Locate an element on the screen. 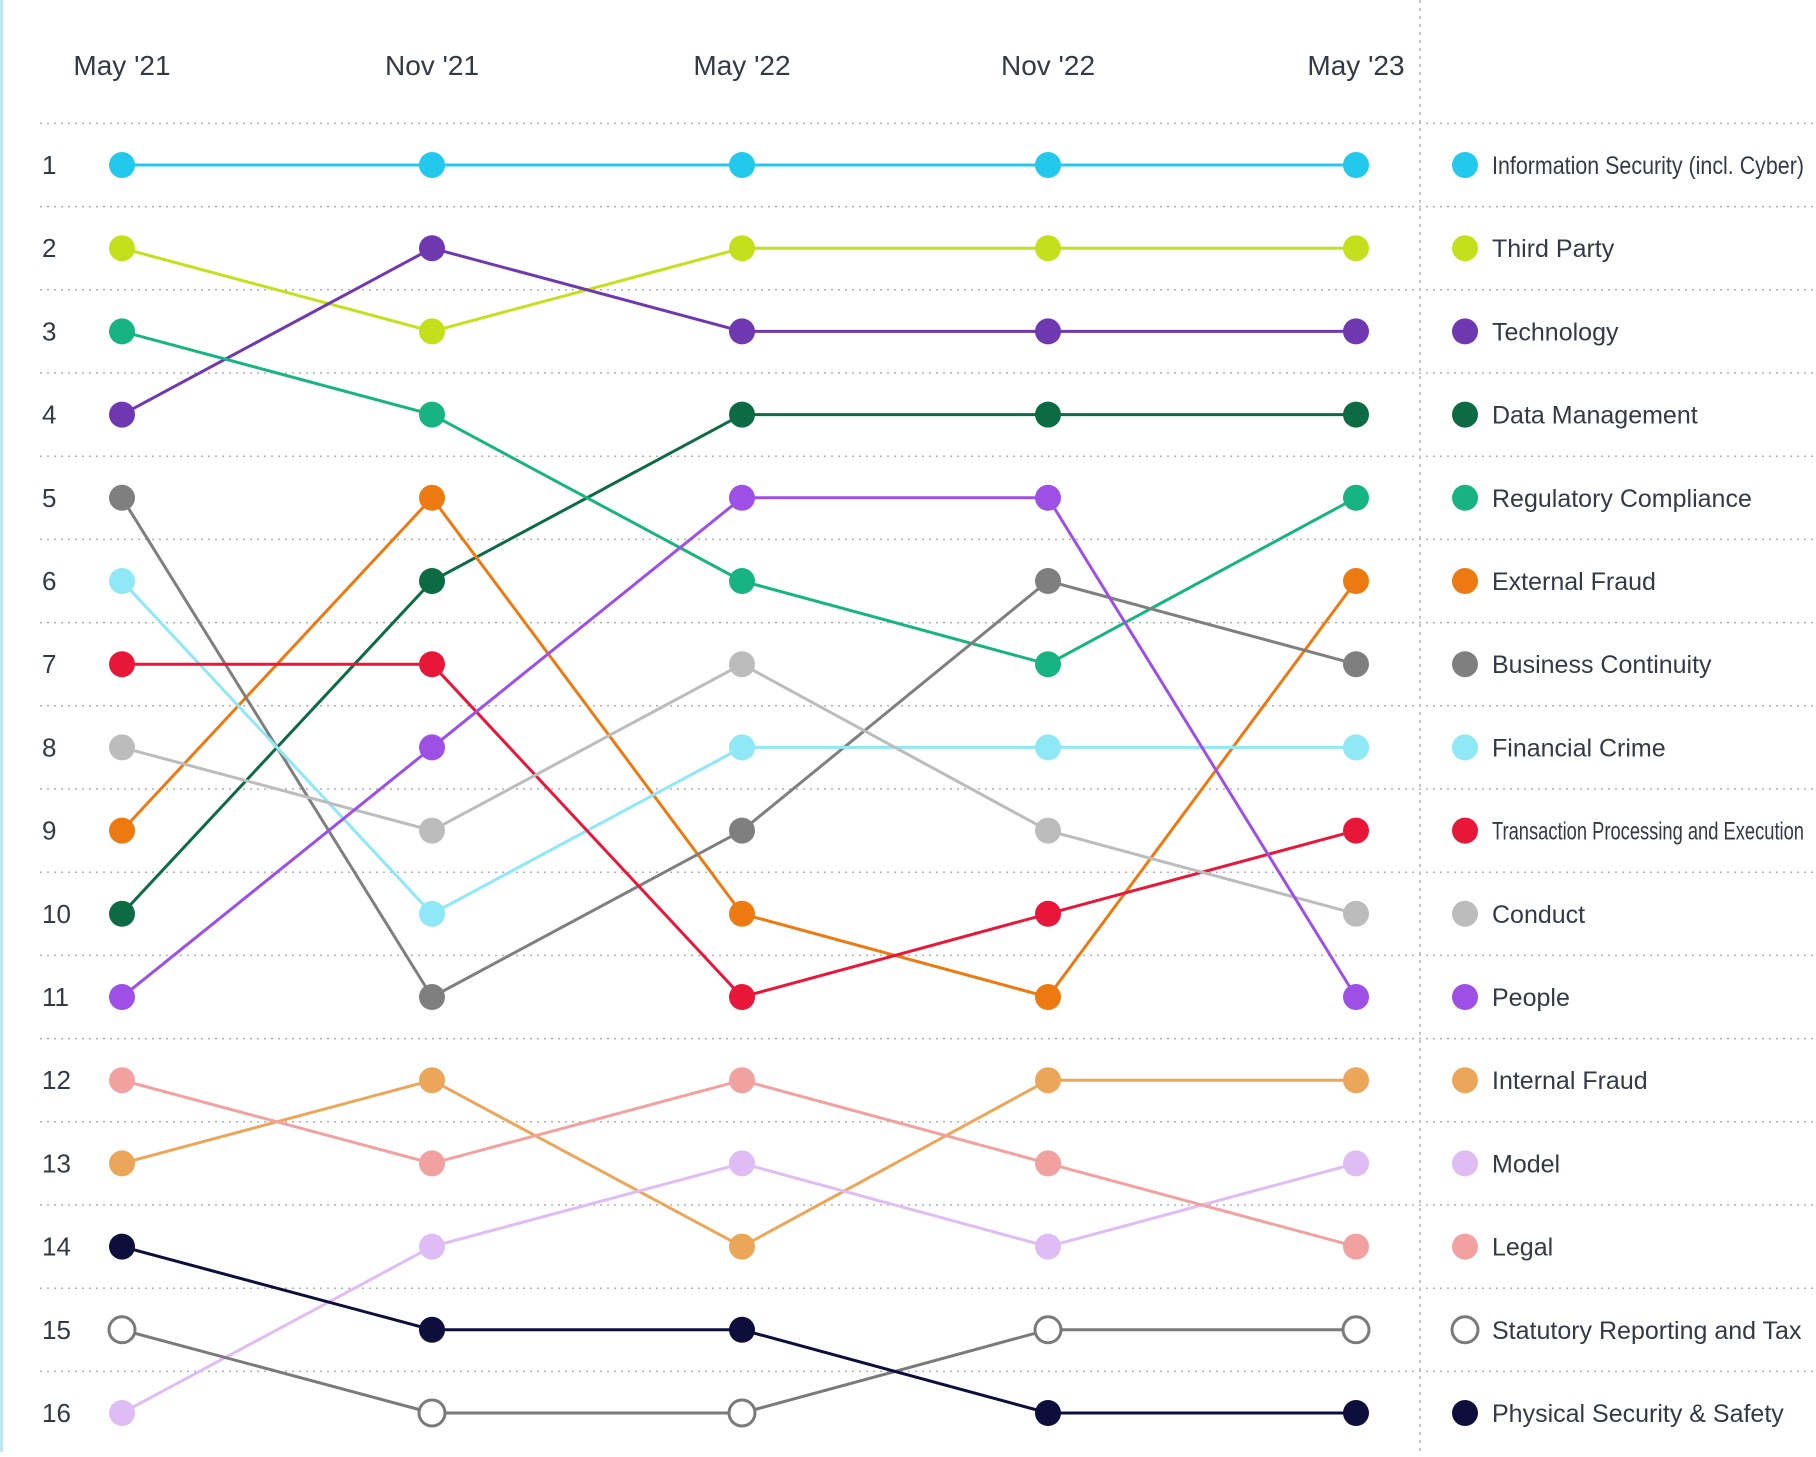 The height and width of the screenshot is (1457, 1816). legend-label: Model is located at coordinates (1526, 1164).